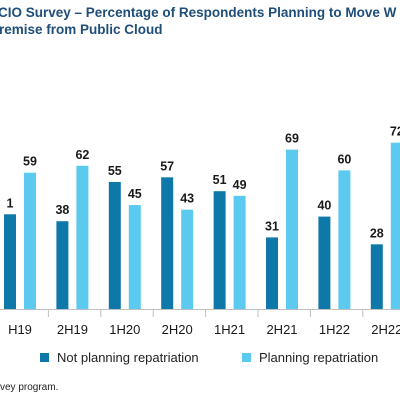 The width and height of the screenshot is (400, 400). What do you see at coordinates (187, 199) in the screenshot?
I see `data-label-planning-2H20: 43` at bounding box center [187, 199].